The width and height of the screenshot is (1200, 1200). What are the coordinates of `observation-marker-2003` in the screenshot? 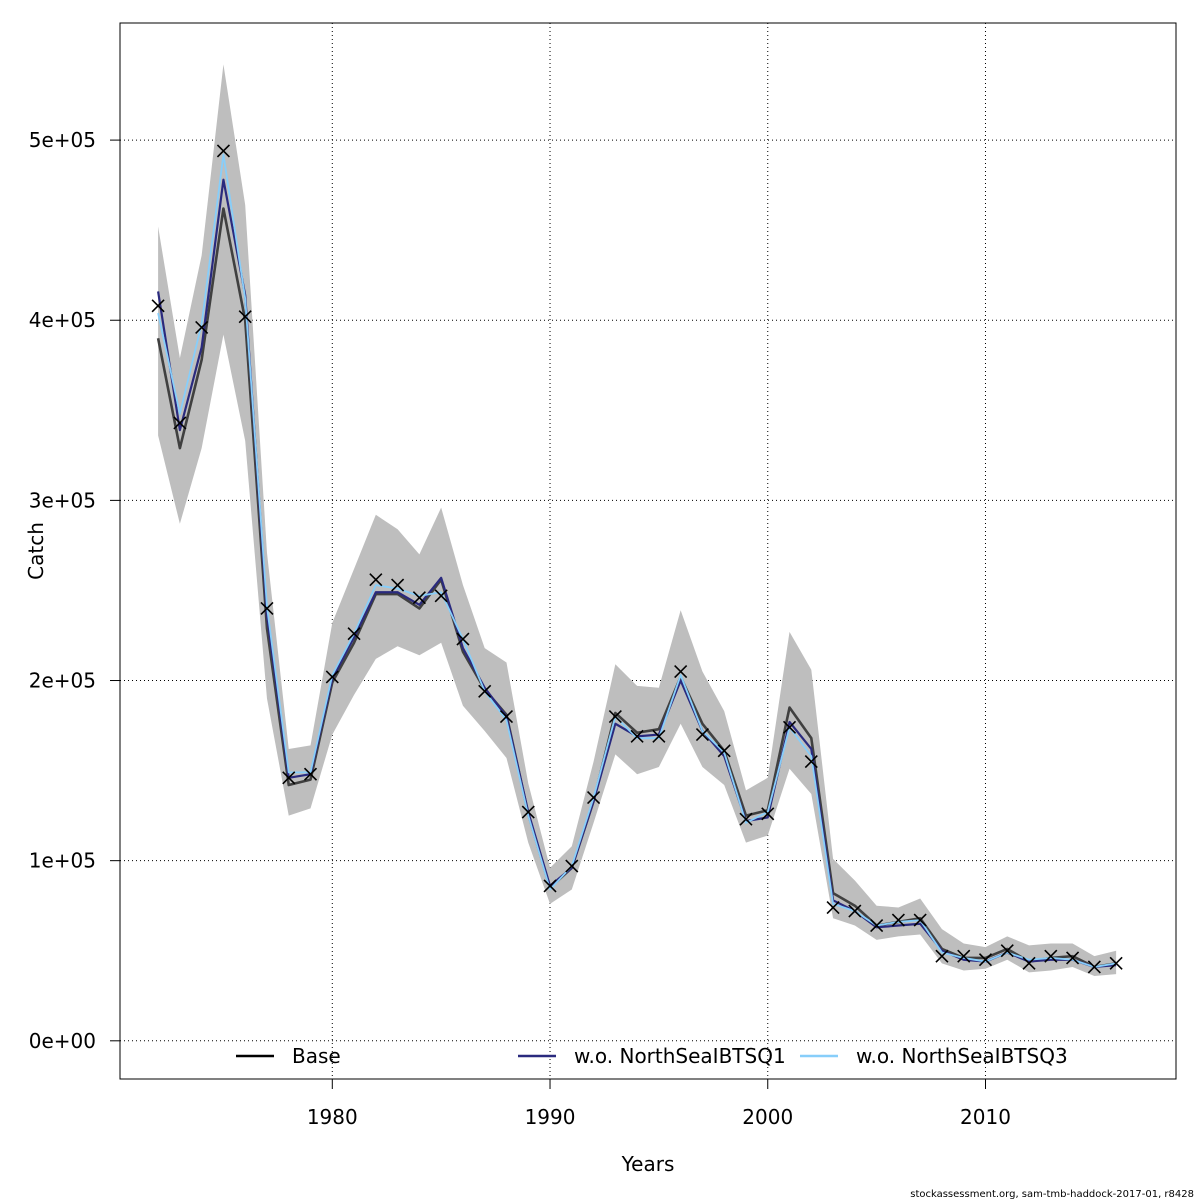 It's located at (833, 907).